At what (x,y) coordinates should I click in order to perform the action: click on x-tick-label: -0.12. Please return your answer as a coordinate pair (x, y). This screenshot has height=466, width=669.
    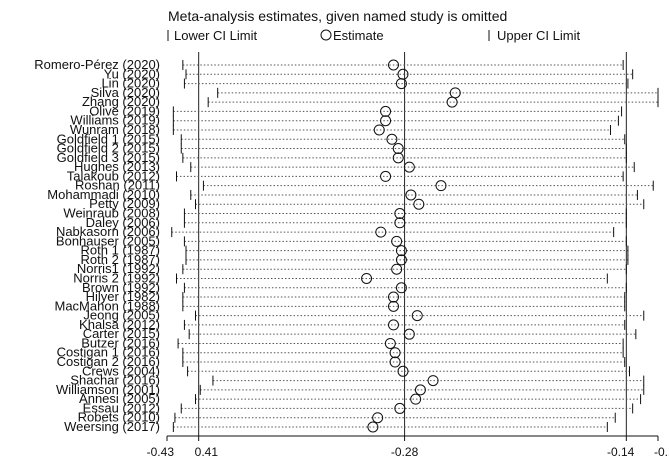
    Looking at the image, I should click on (661, 452).